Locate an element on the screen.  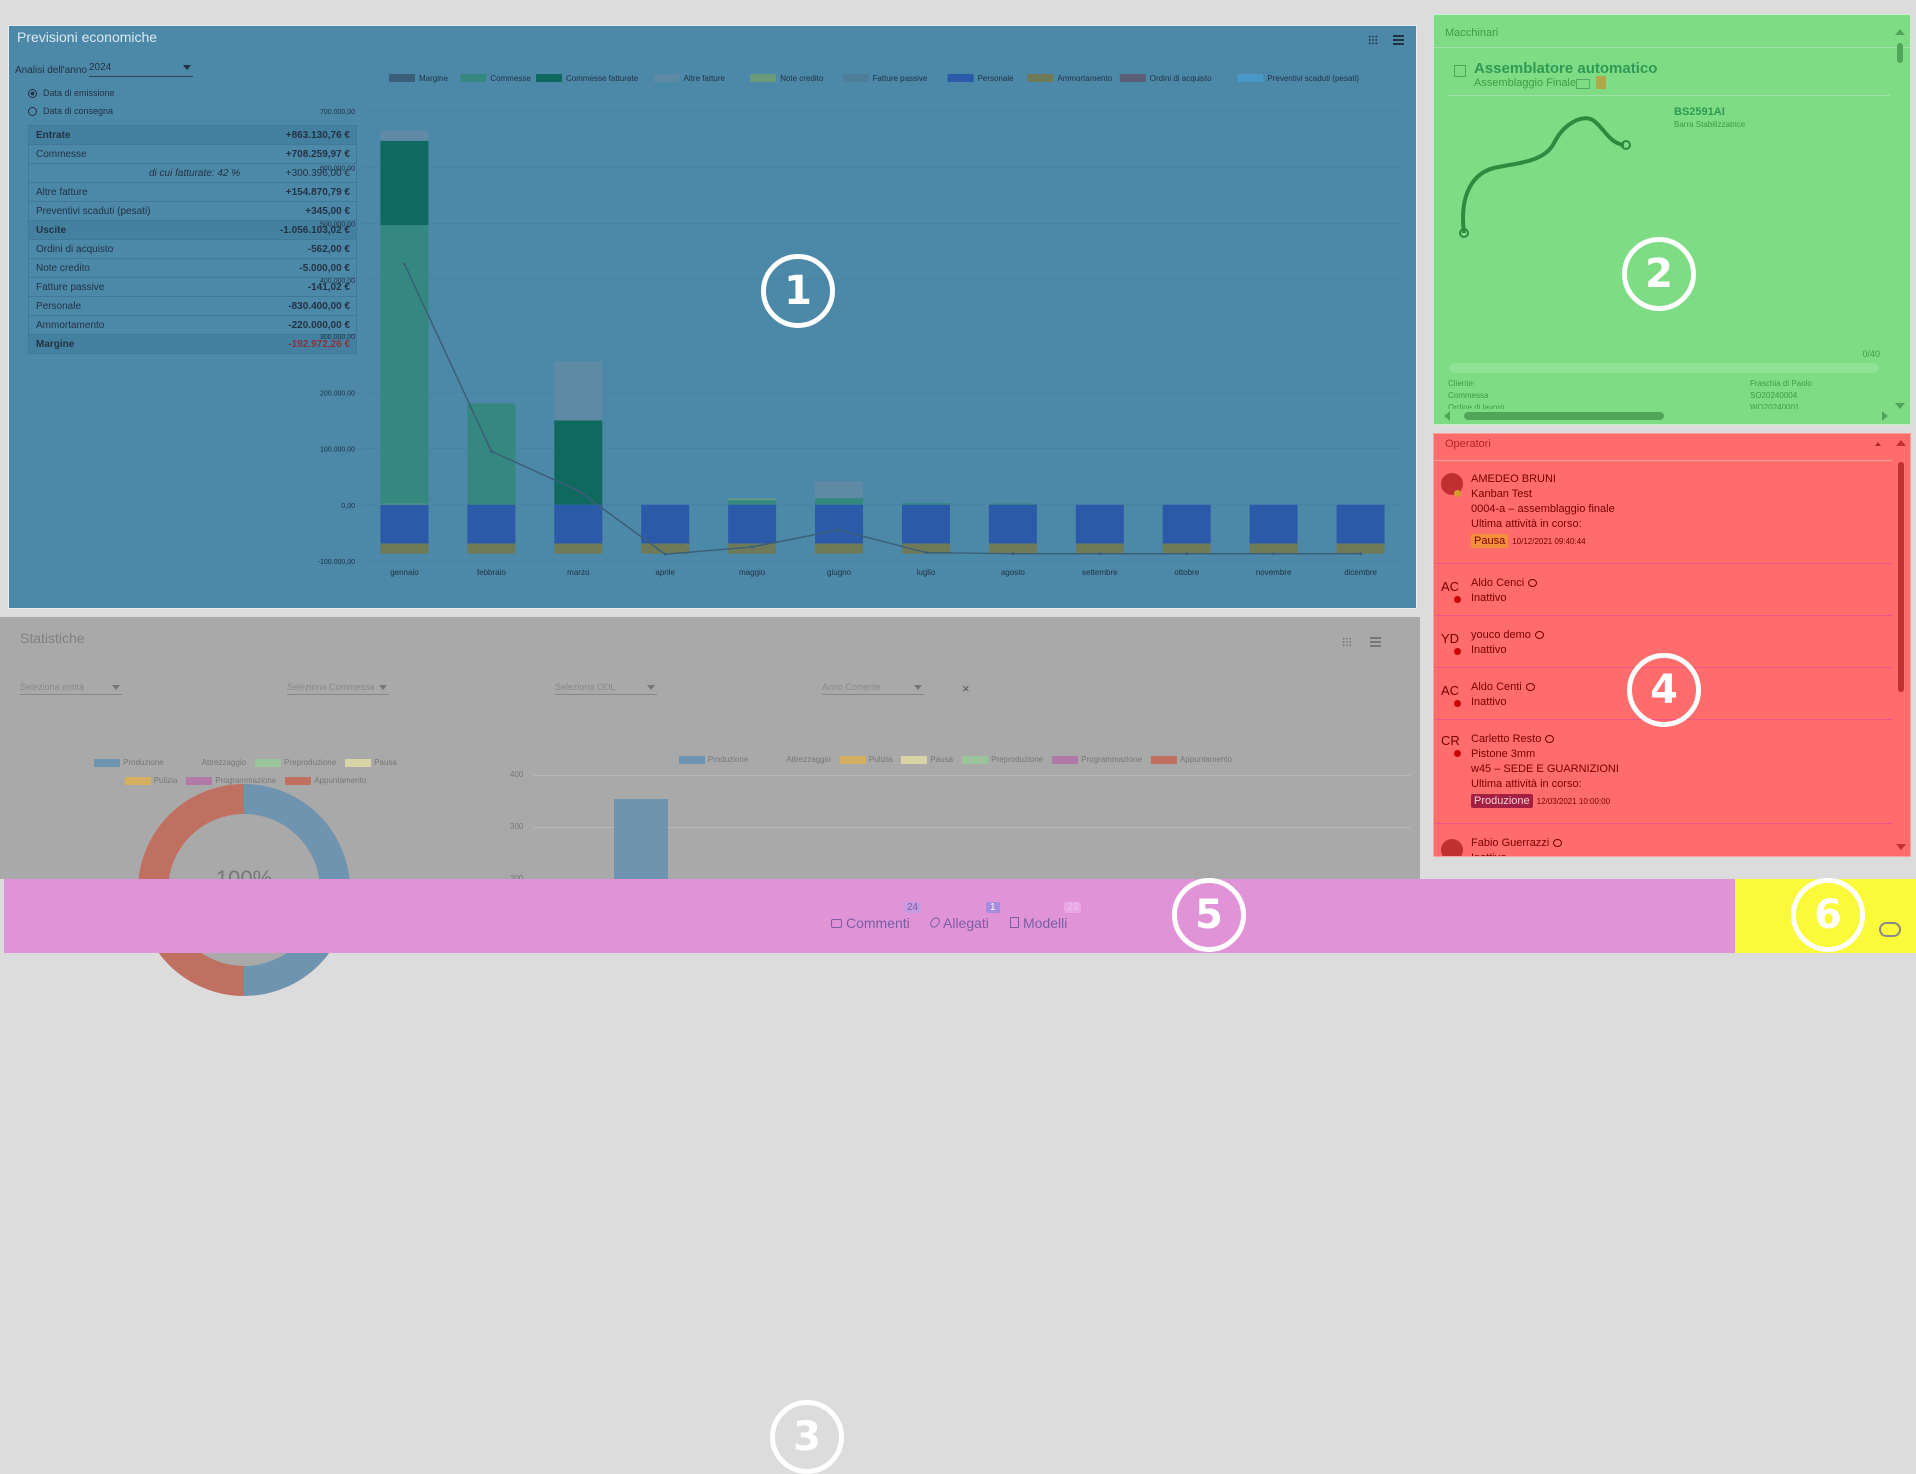
machine-name: Assemblatore automatico is located at coordinates (1566, 68).